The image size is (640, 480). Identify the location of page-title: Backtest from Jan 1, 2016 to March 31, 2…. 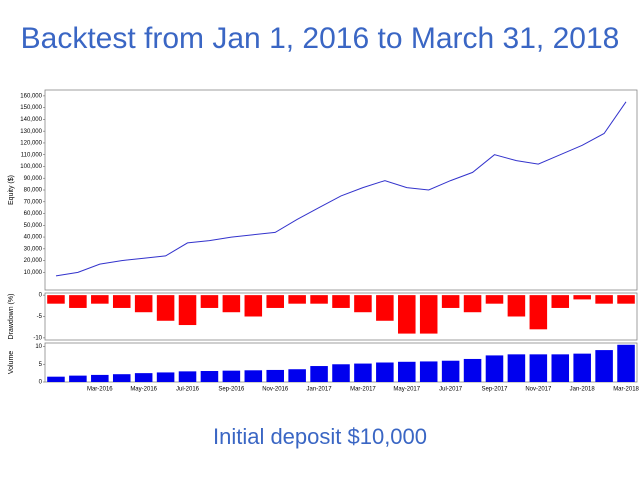
(320, 38).